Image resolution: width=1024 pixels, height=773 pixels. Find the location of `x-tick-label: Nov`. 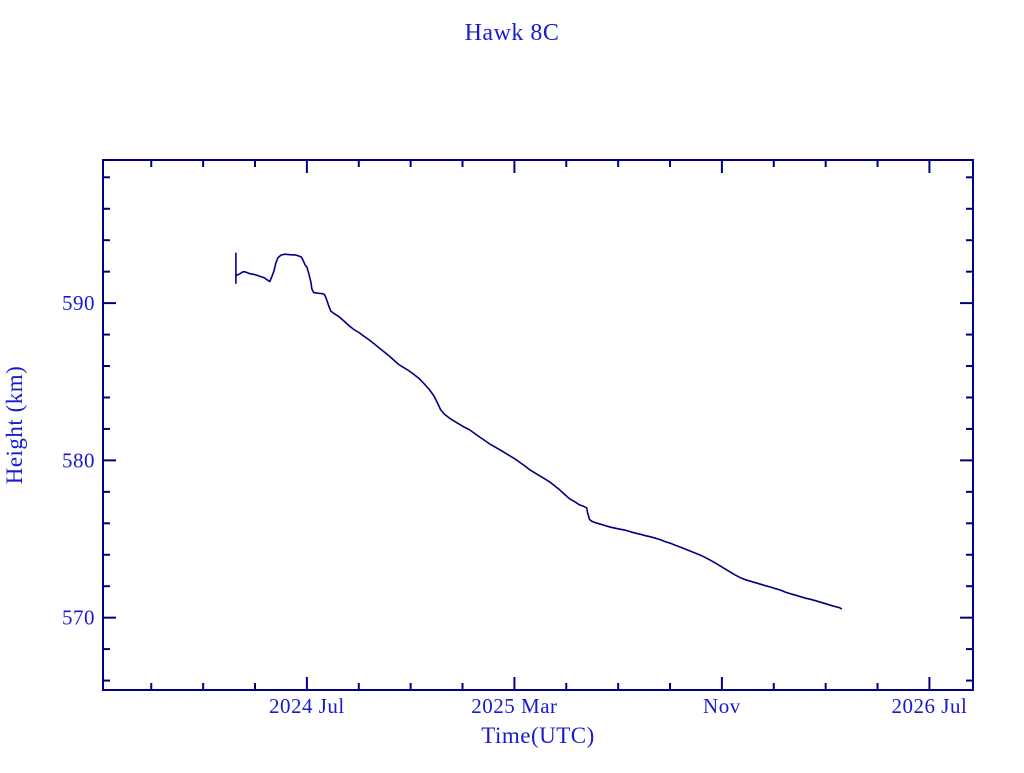

x-tick-label: Nov is located at coordinates (722, 706).